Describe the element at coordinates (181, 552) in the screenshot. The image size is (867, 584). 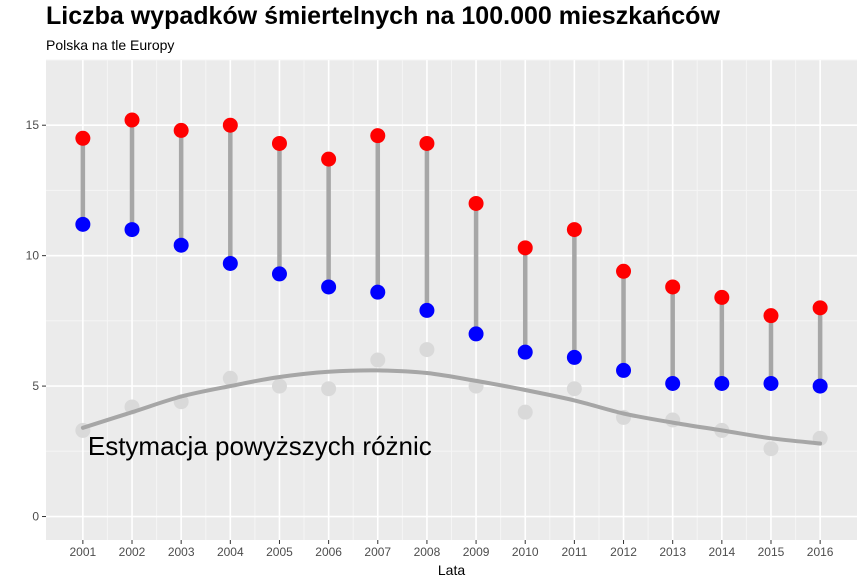
I see `x-tick-label: 2003` at that location.